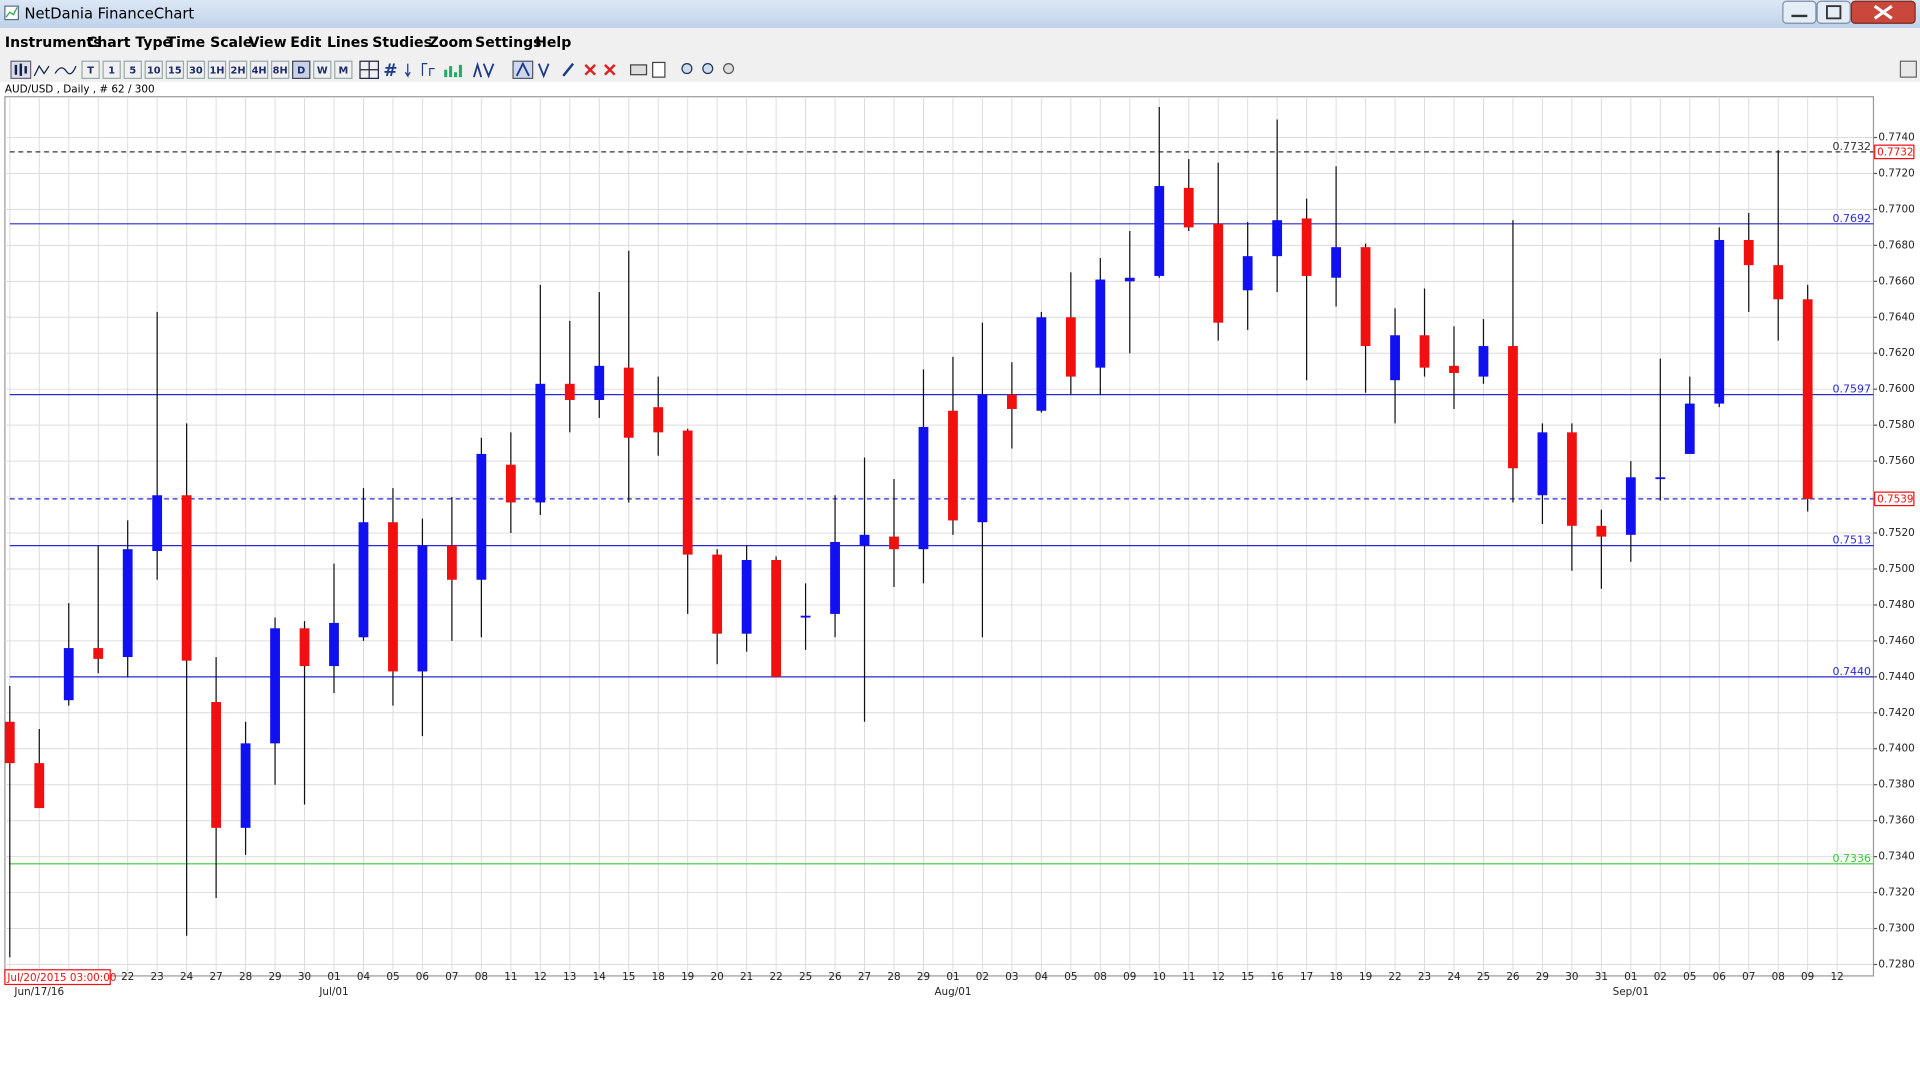 This screenshot has width=1920, height=1080. I want to click on x-tick-label: 17, so click(1306, 977).